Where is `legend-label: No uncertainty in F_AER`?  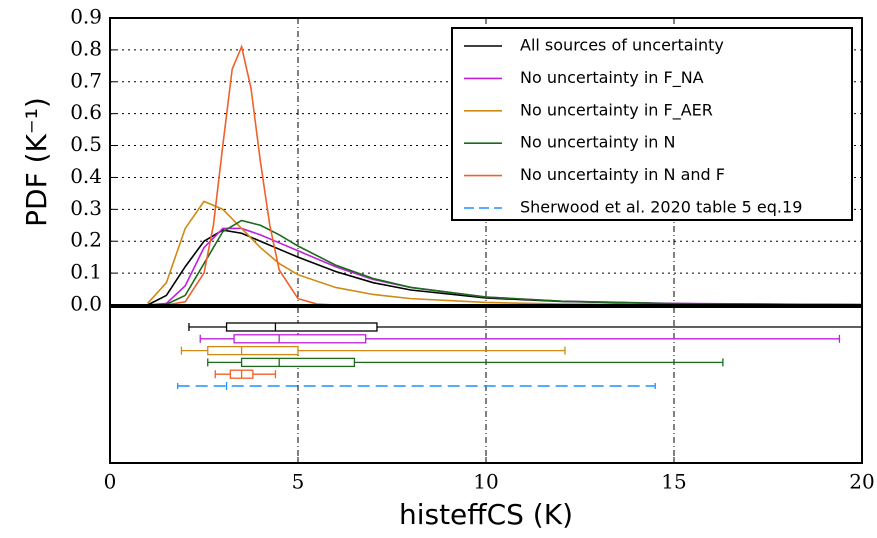 legend-label: No uncertainty in F_AER is located at coordinates (616, 110).